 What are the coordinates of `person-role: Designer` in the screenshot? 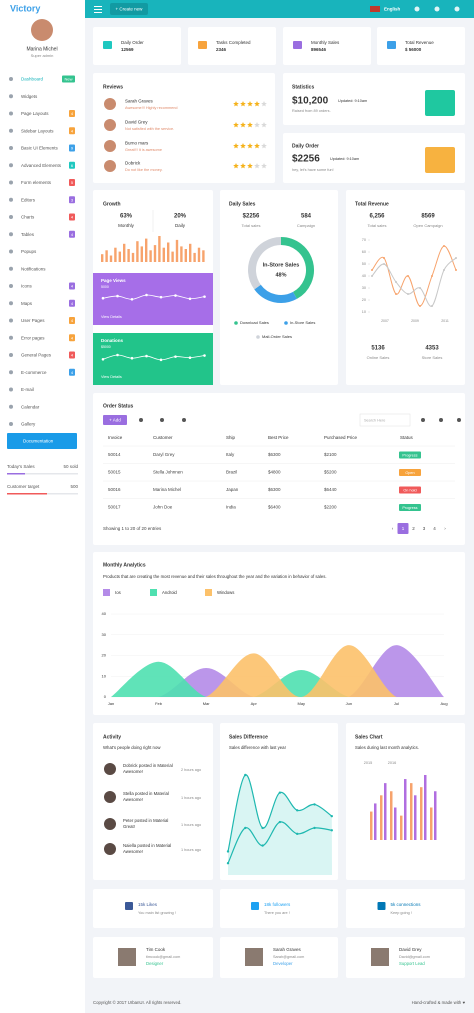 It's located at (155, 963).